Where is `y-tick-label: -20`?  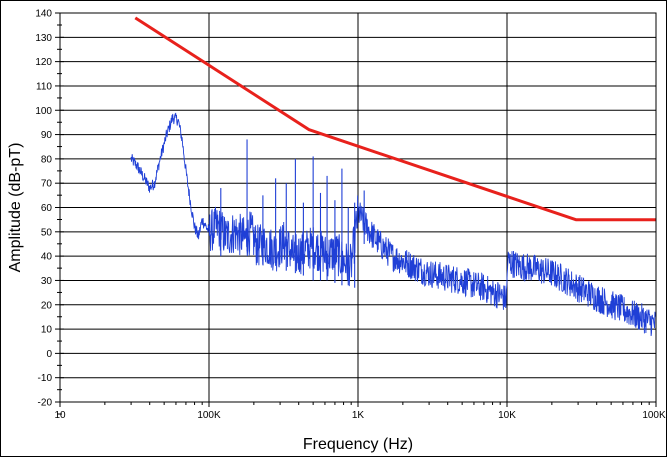
y-tick-label: -20 is located at coordinates (45, 403).